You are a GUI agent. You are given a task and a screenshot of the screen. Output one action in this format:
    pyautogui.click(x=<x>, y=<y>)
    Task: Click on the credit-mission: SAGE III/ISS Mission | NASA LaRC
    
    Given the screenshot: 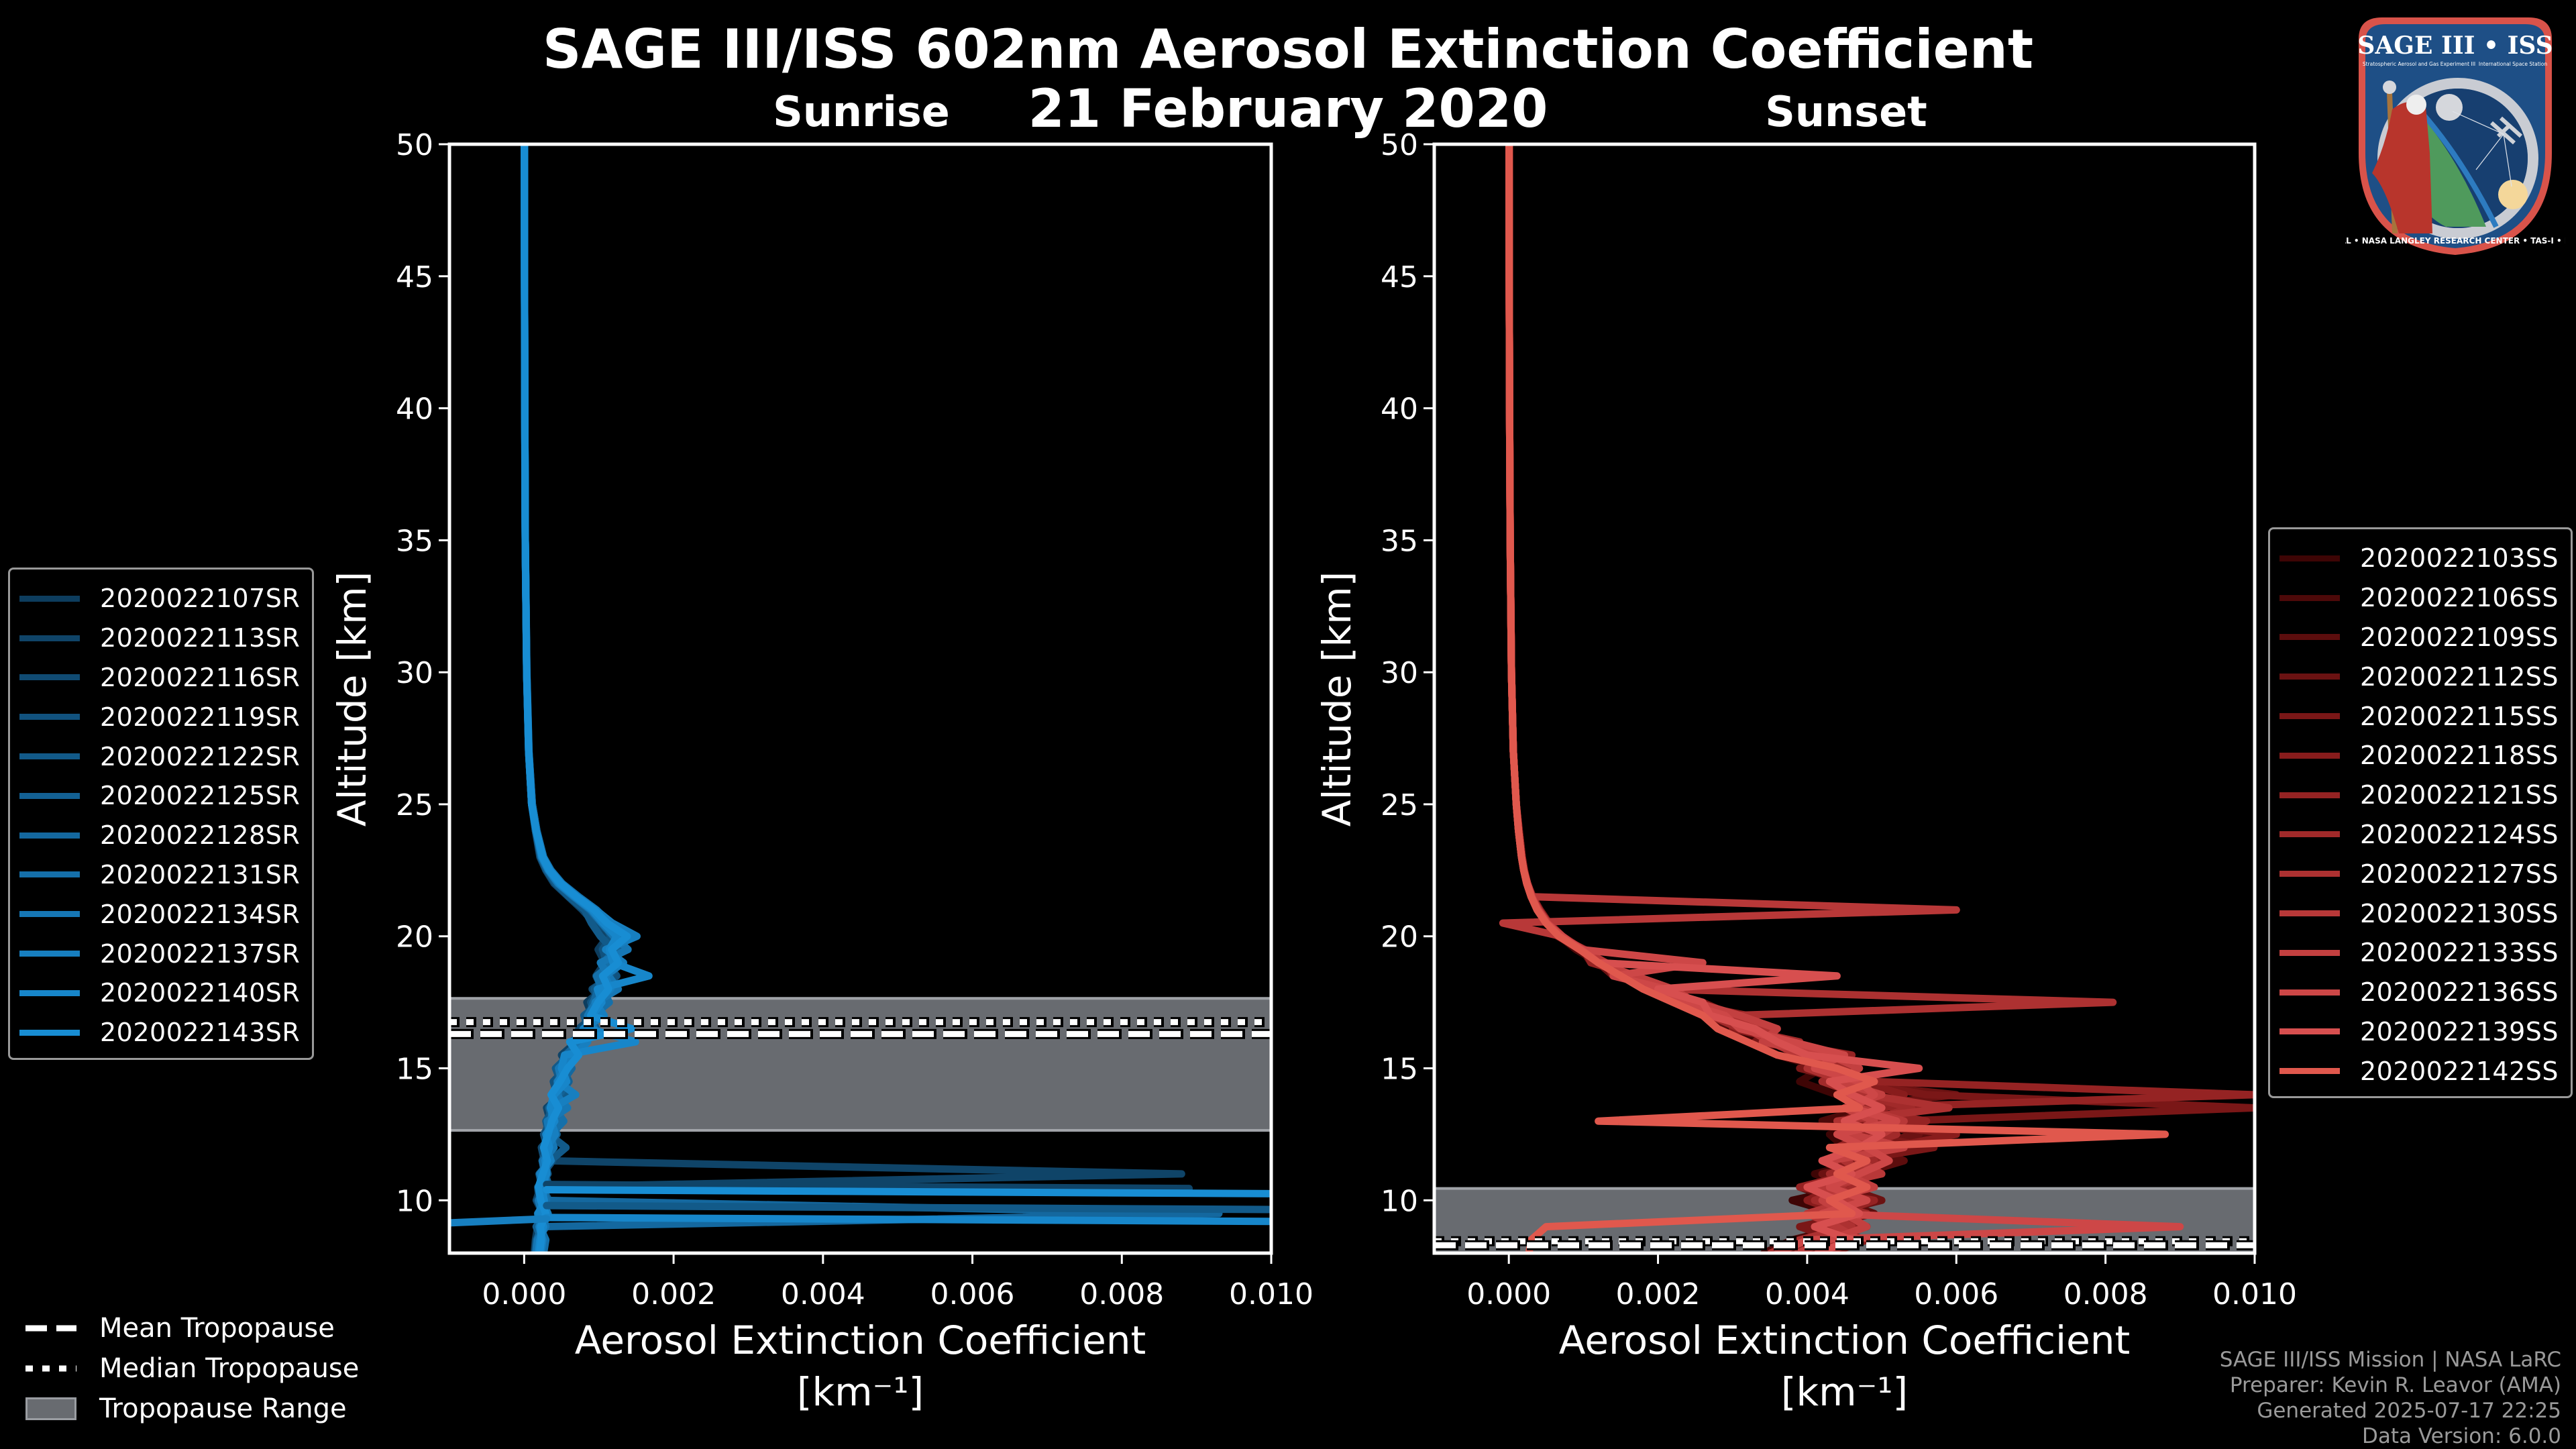 What is the action you would take?
    pyautogui.click(x=2390, y=1360)
    